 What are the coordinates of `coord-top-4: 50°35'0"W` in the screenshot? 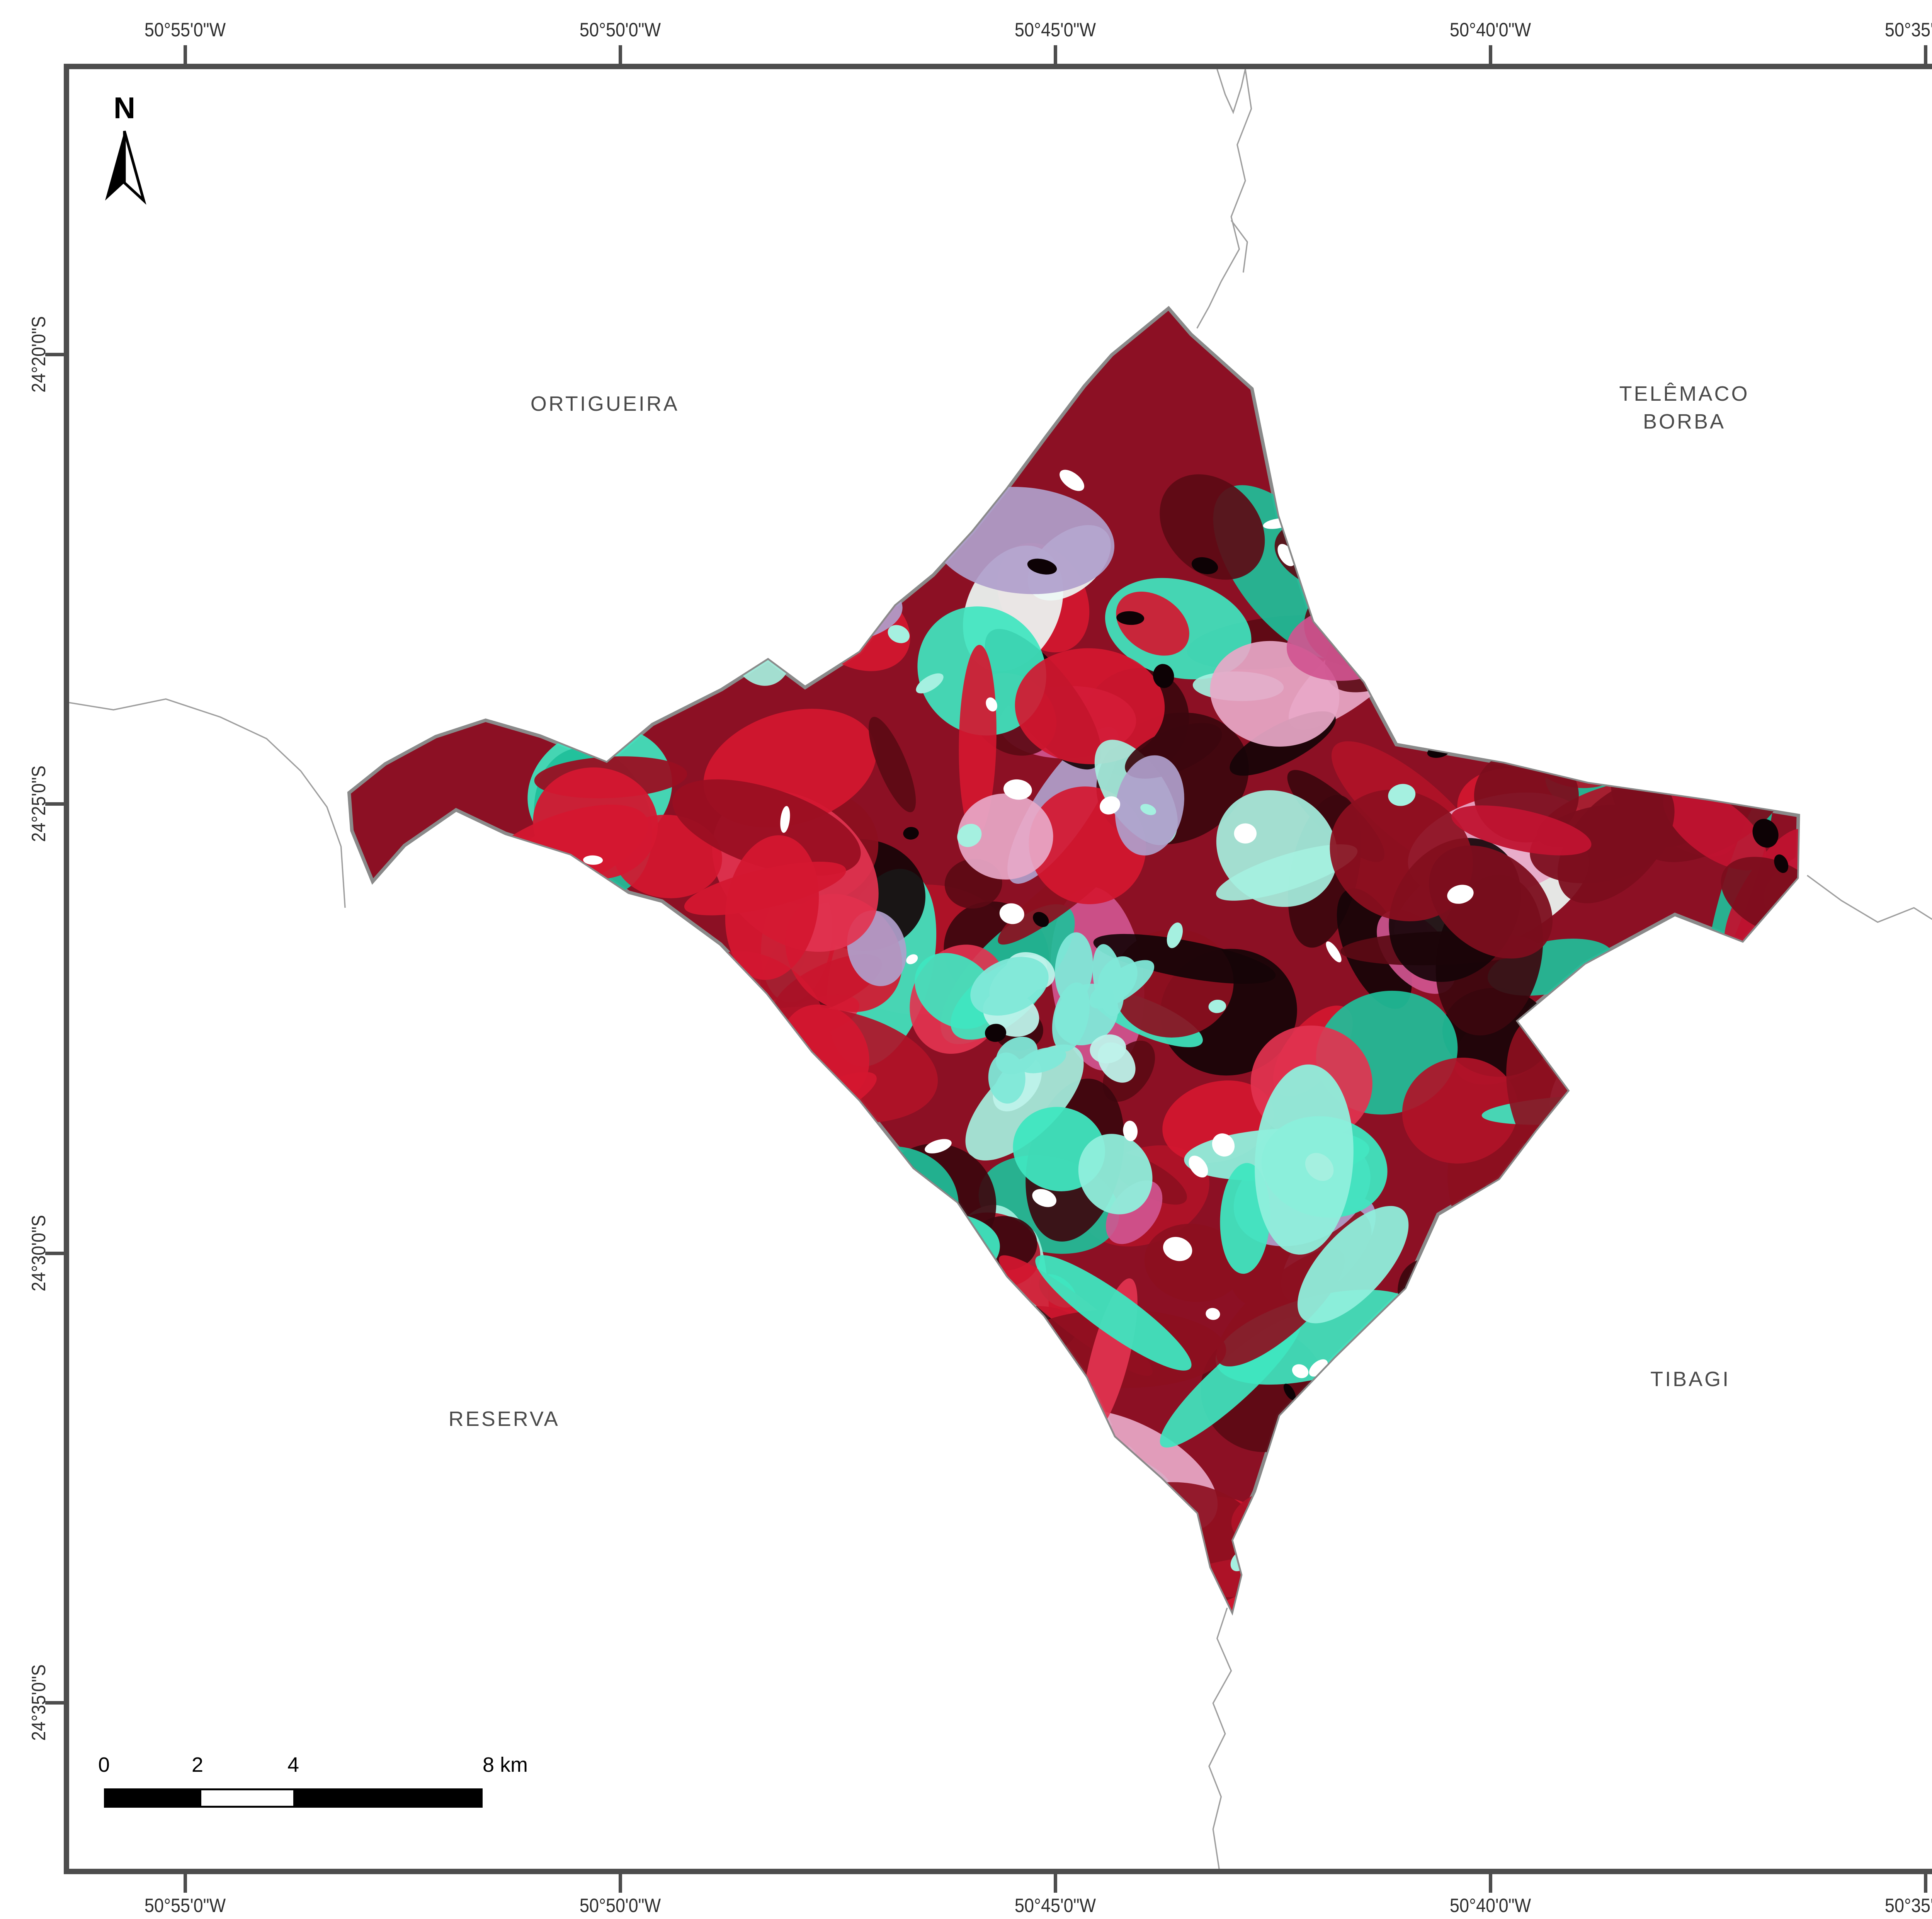 It's located at (1908, 30).